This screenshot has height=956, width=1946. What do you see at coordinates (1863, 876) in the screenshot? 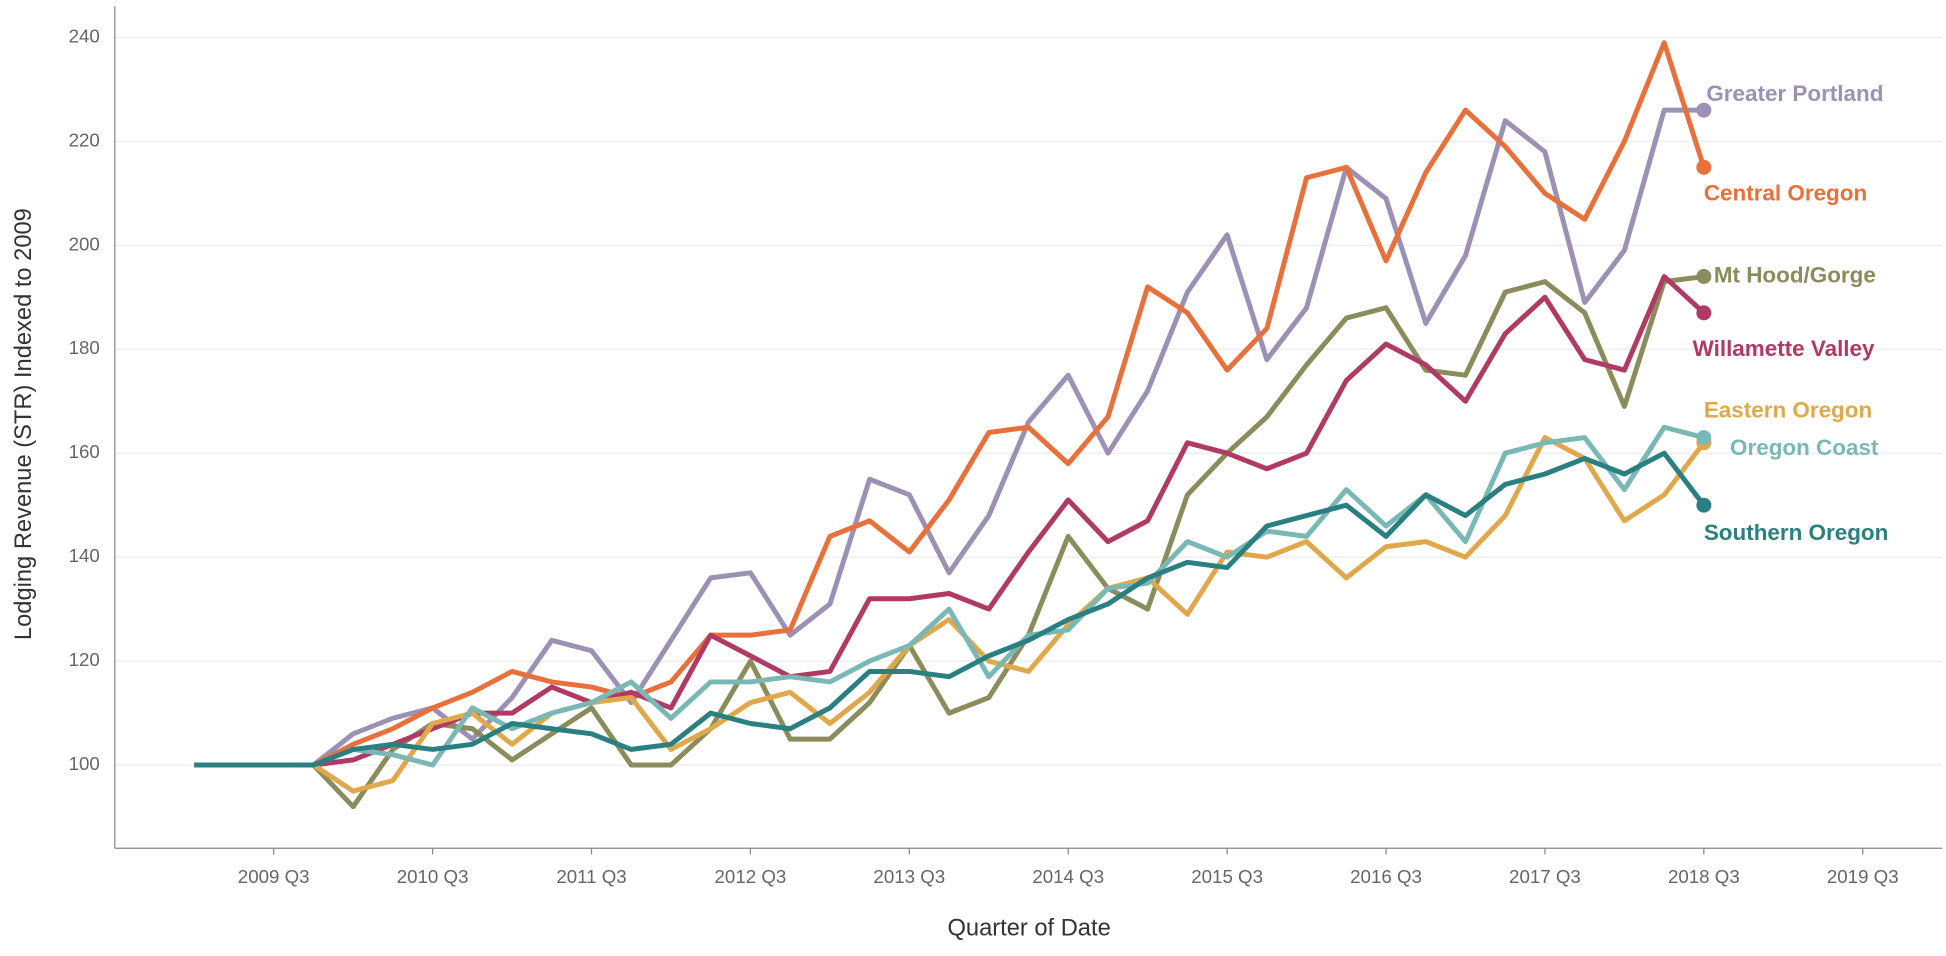
I see `x-tick-label: 2019 Q3` at bounding box center [1863, 876].